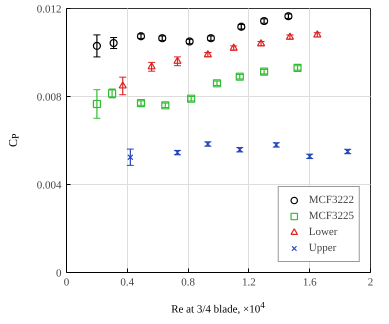 The width and height of the screenshot is (389, 324). What do you see at coordinates (322, 248) in the screenshot?
I see `legend-label: Upper` at bounding box center [322, 248].